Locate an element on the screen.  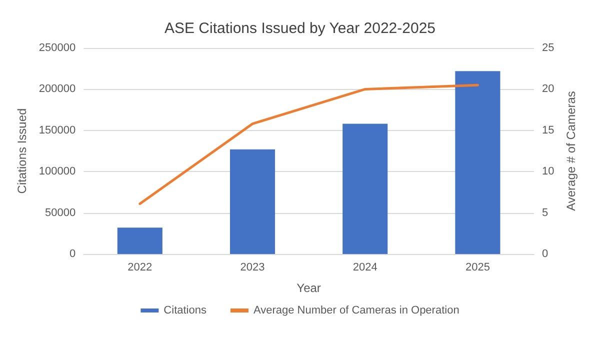
y-tick-label: 150000 is located at coordinates (57, 130).